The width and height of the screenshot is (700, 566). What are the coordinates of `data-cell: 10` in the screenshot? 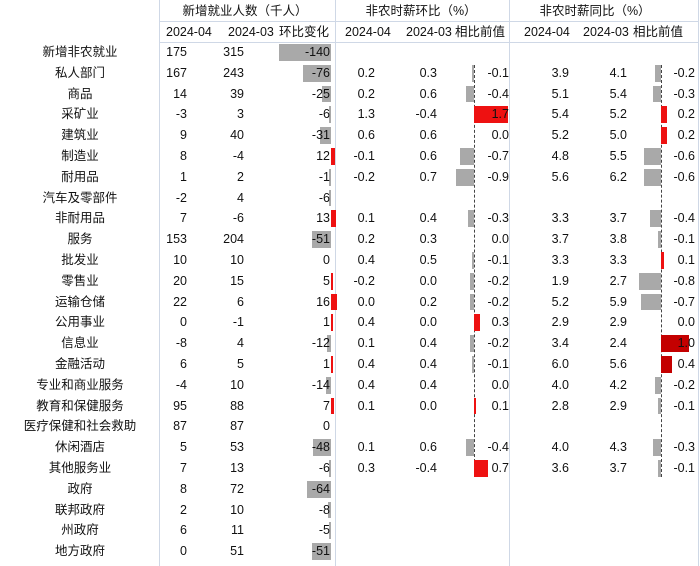 It's located at (180, 260).